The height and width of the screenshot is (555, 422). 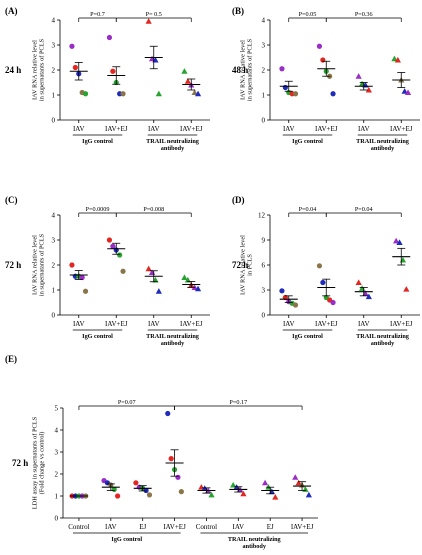 What do you see at coordinates (364, 209) in the screenshot?
I see `p-value-label: P=0.04` at bounding box center [364, 209].